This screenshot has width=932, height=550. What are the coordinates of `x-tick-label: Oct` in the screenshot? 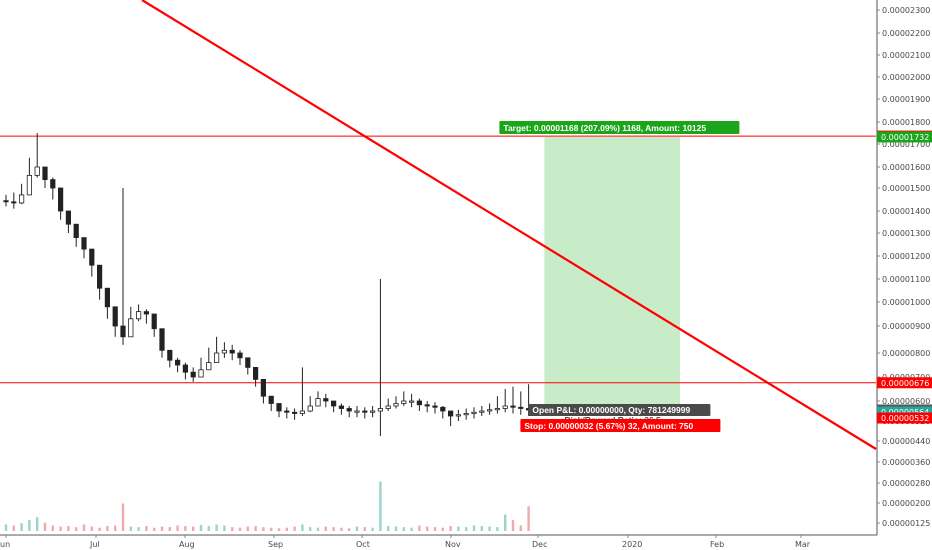 It's located at (363, 544).